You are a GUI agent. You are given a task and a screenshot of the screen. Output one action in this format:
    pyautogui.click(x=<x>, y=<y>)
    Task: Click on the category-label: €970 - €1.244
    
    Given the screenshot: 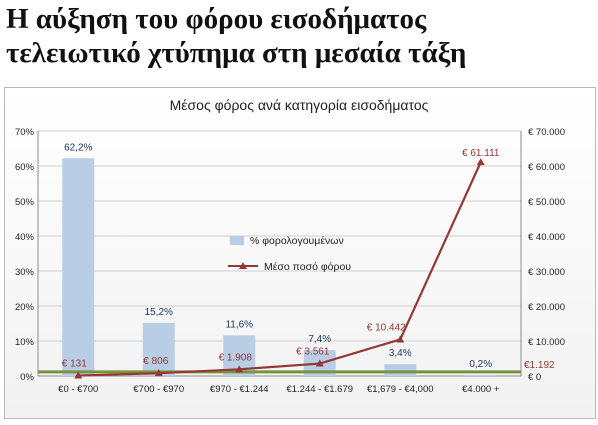 What is the action you would take?
    pyautogui.click(x=239, y=389)
    